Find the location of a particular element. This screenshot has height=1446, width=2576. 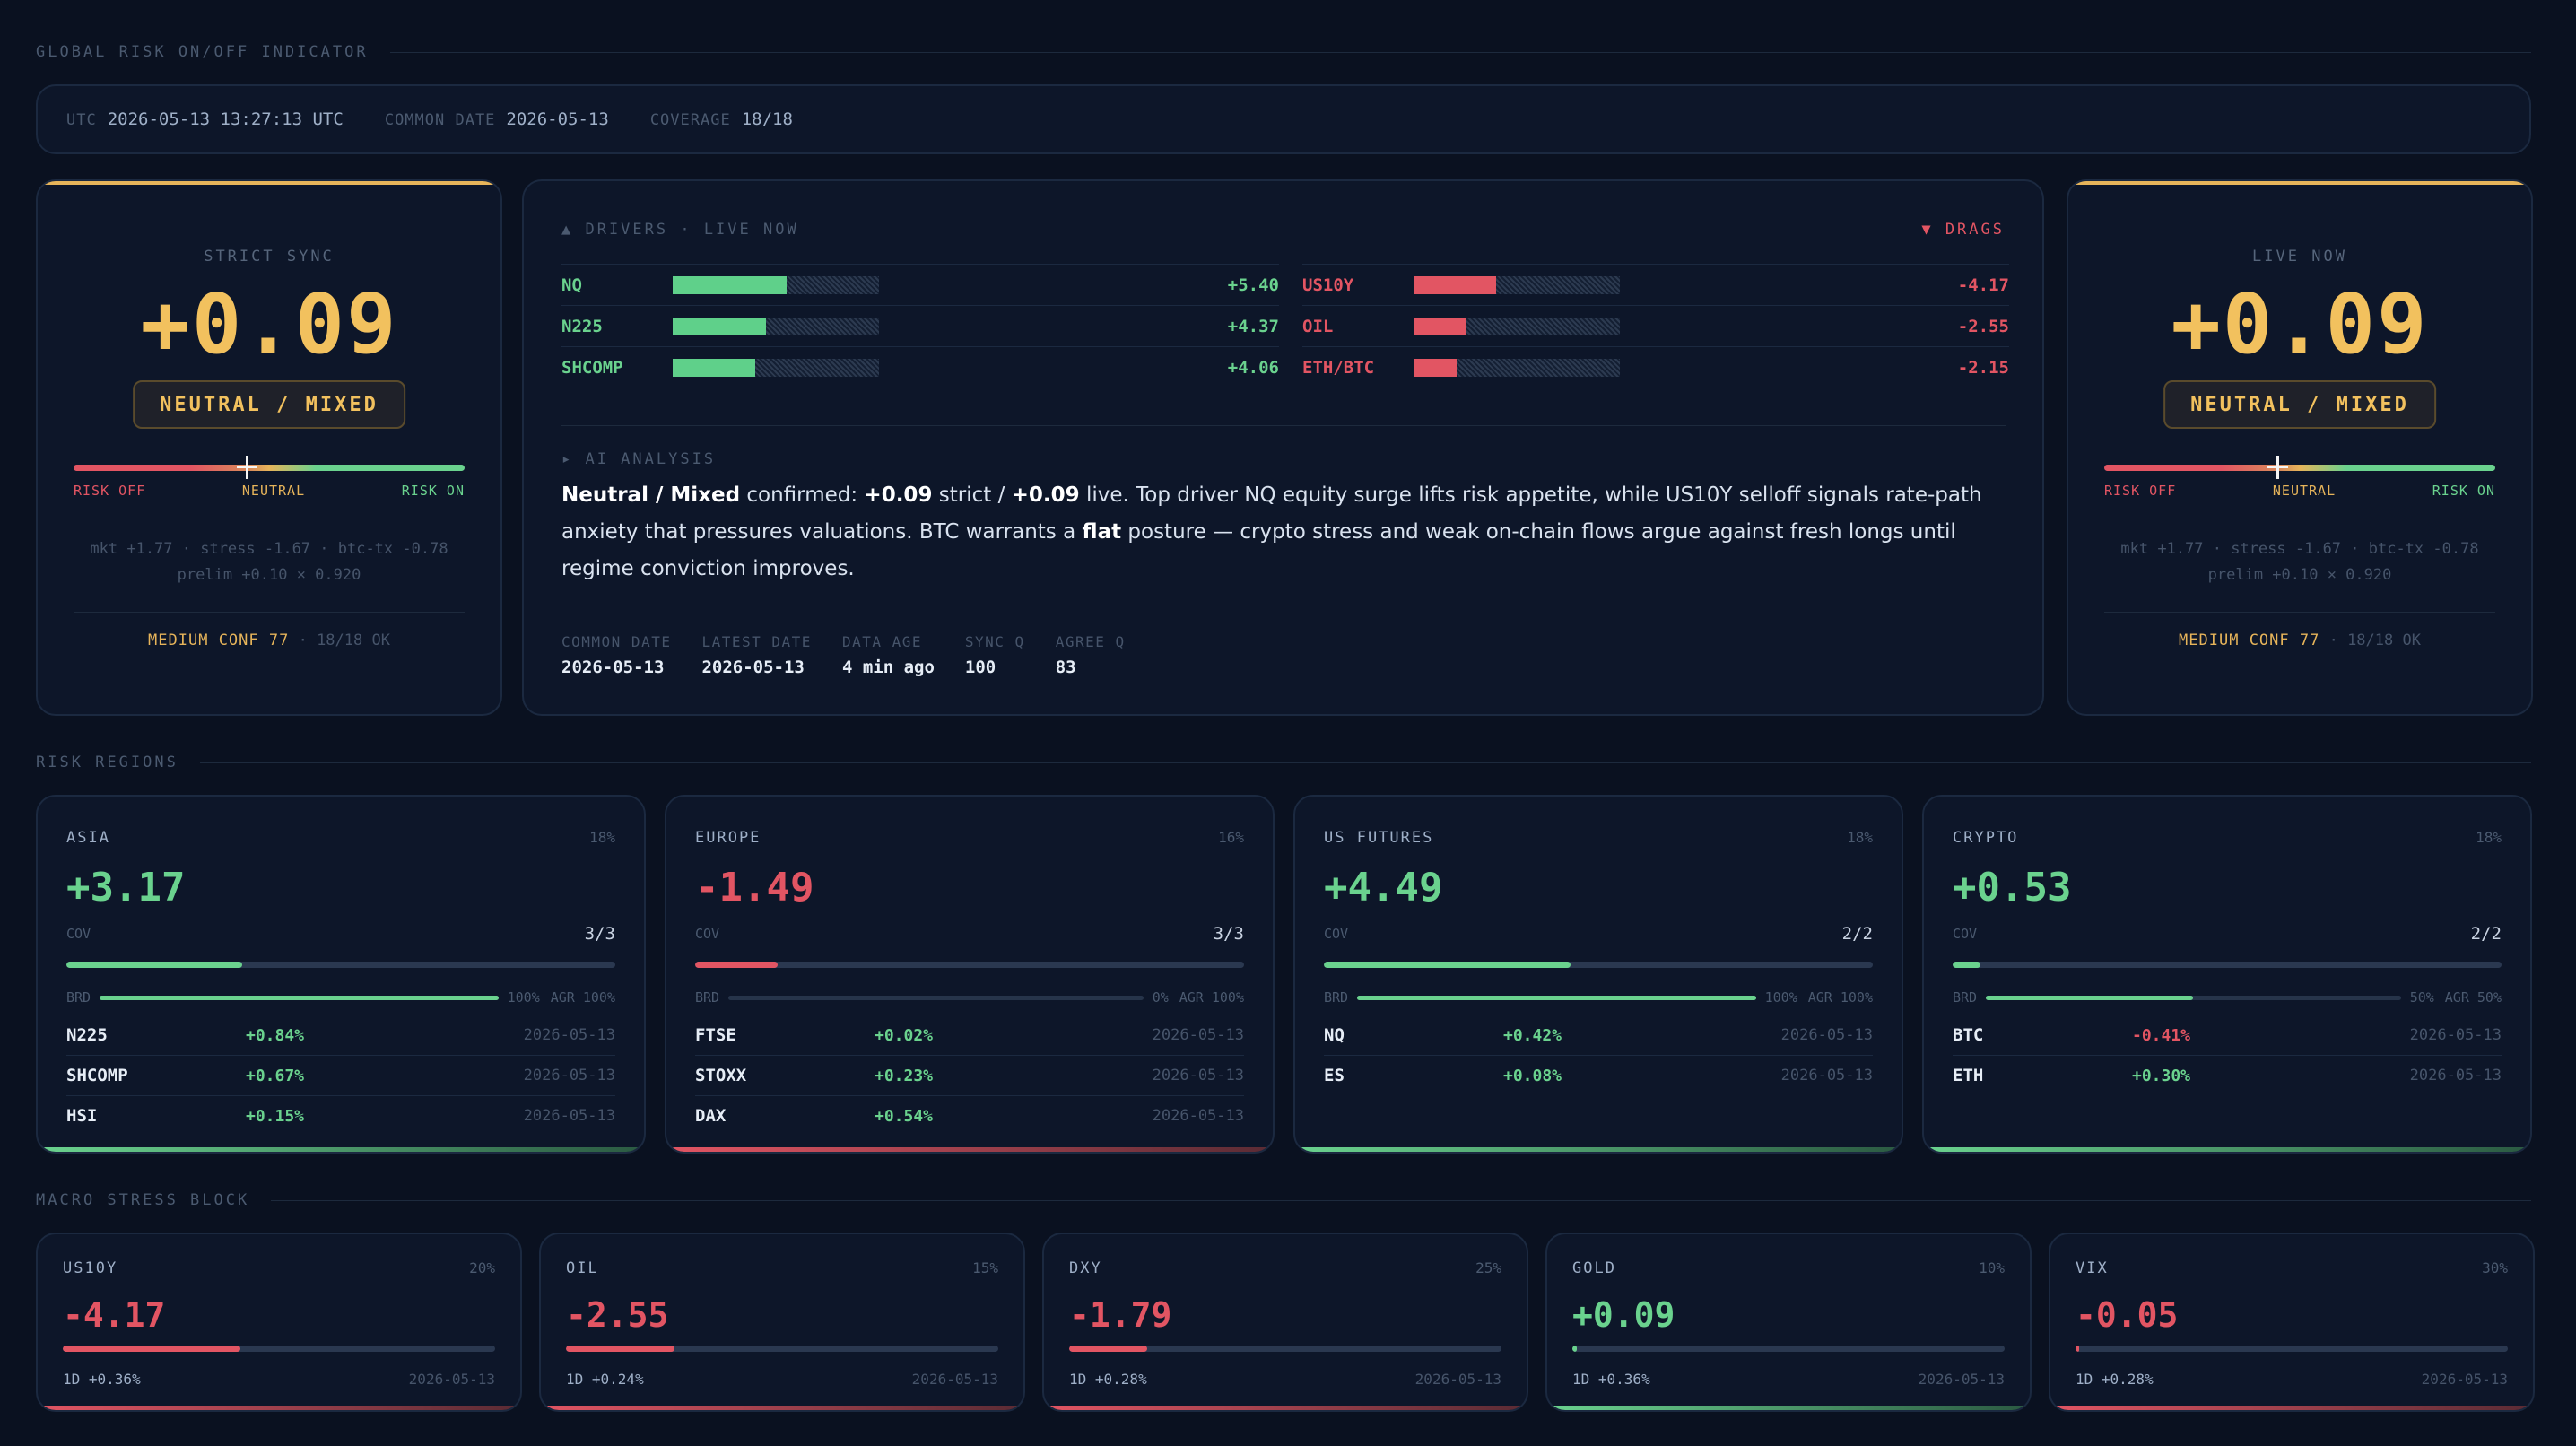

macro-card-oil: OIL 15% -2.55 1D +0.24% 2026-05-13 is located at coordinates (782, 1322).